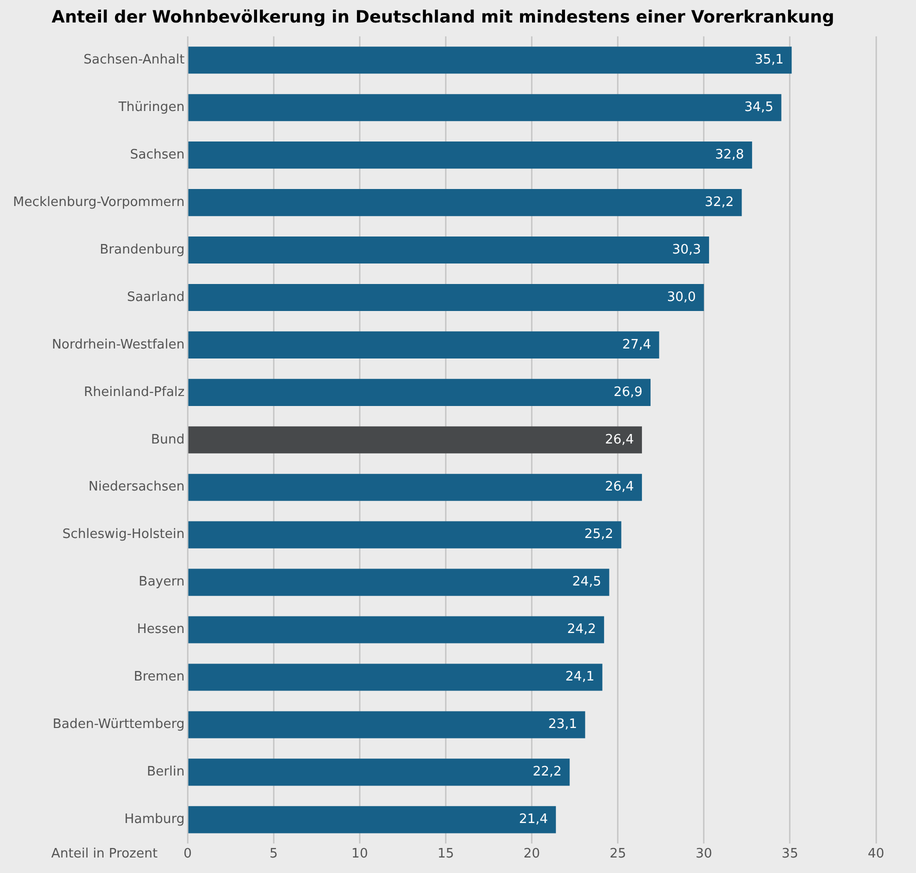 This screenshot has height=873, width=916. What do you see at coordinates (154, 820) in the screenshot?
I see `y-tick-label: Hamburg` at bounding box center [154, 820].